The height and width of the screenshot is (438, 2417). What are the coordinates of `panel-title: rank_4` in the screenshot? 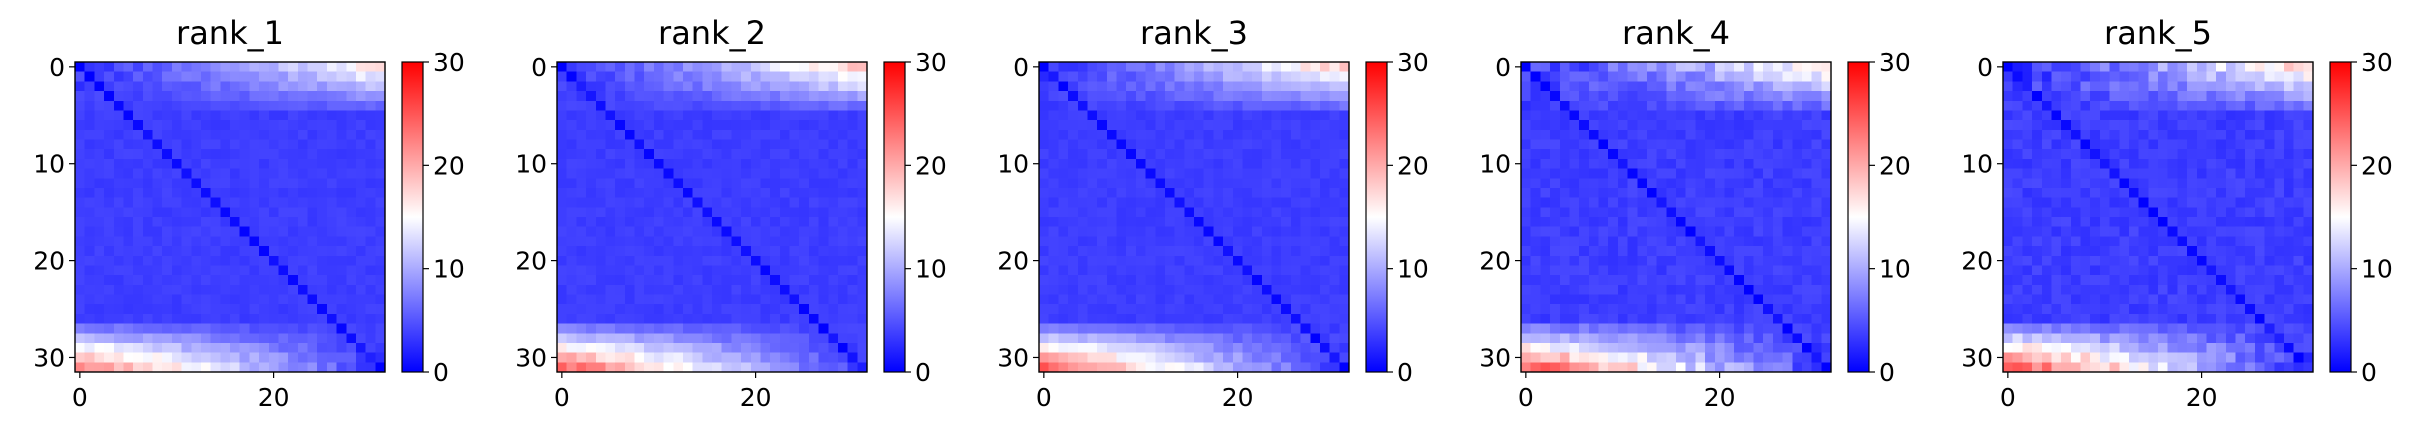 It's located at (1676, 33).